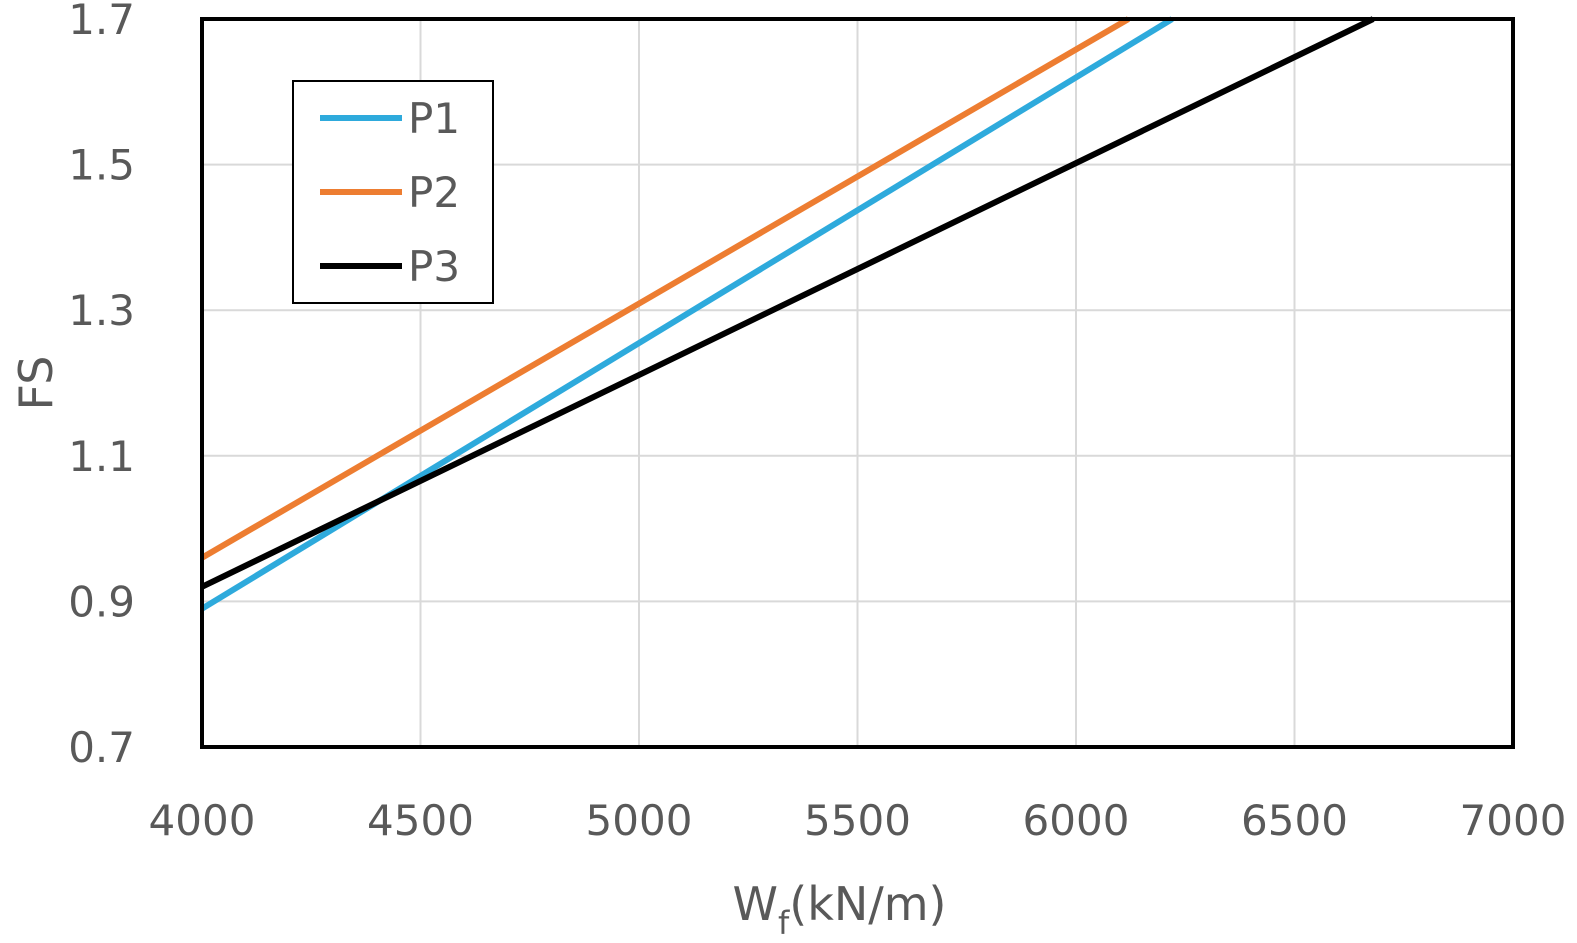 This screenshot has height=943, width=1577. Describe the element at coordinates (639, 820) in the screenshot. I see `x-tick-label: 5000` at that location.